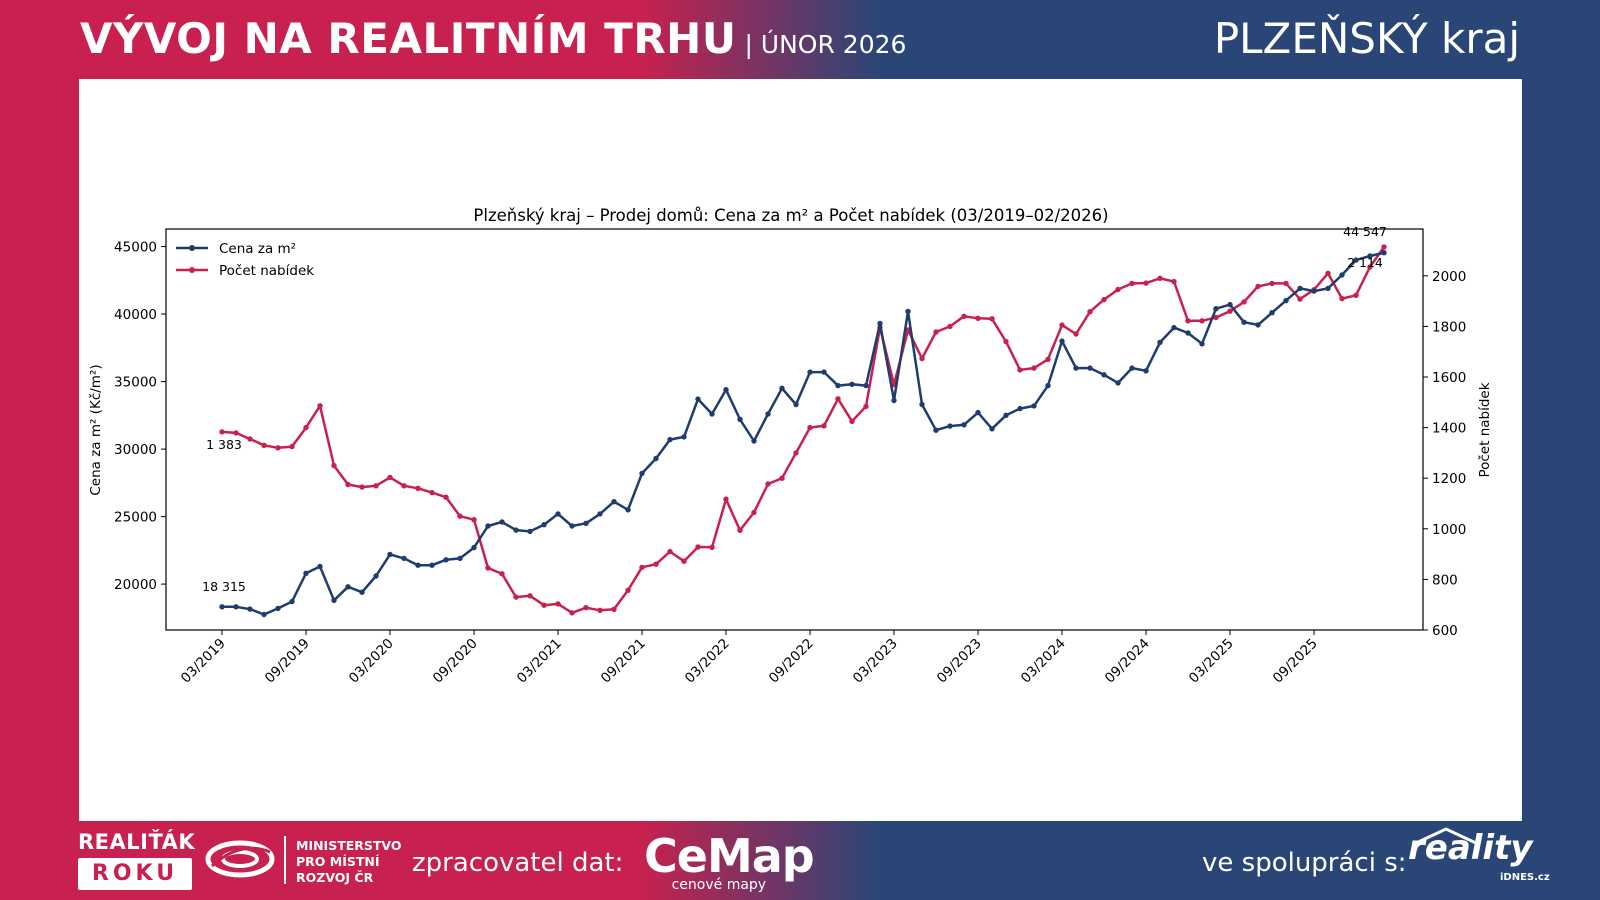  What do you see at coordinates (135, 518) in the screenshot?
I see `y-left-tick-label: 25000` at bounding box center [135, 518].